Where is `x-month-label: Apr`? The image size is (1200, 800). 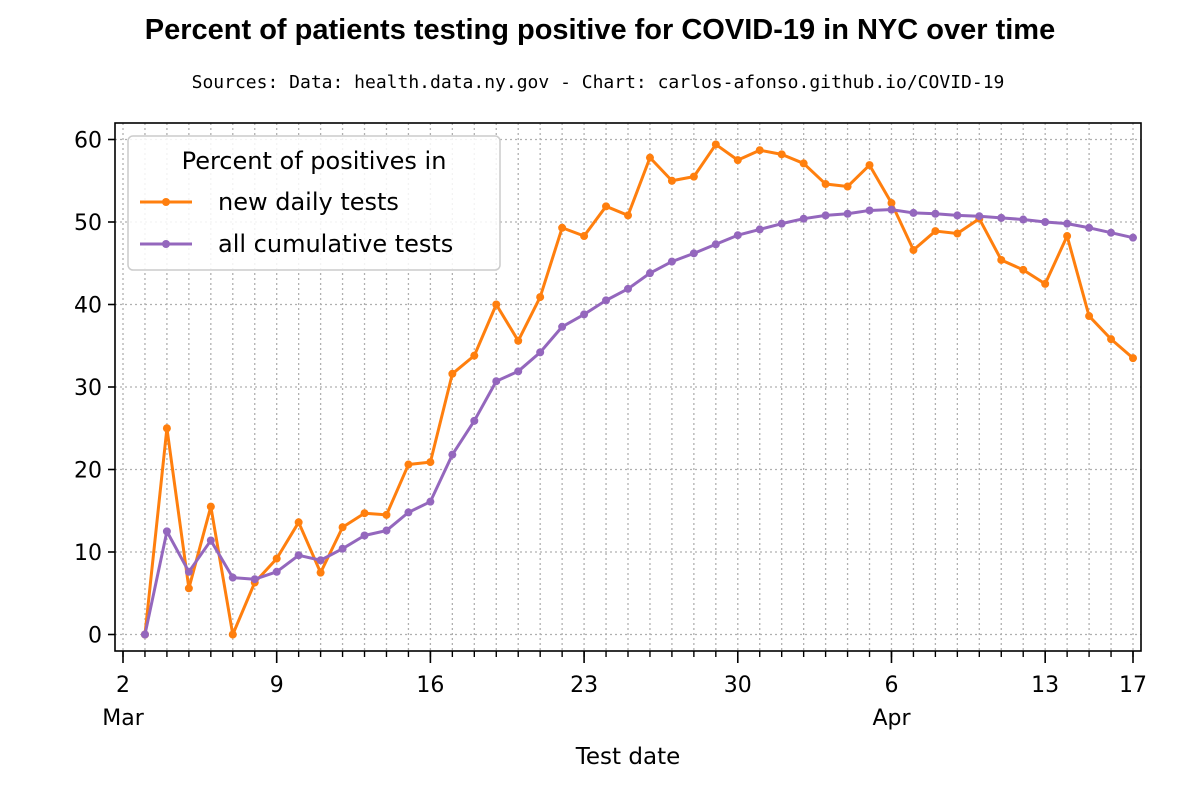 x-month-label: Apr is located at coordinates (891, 718).